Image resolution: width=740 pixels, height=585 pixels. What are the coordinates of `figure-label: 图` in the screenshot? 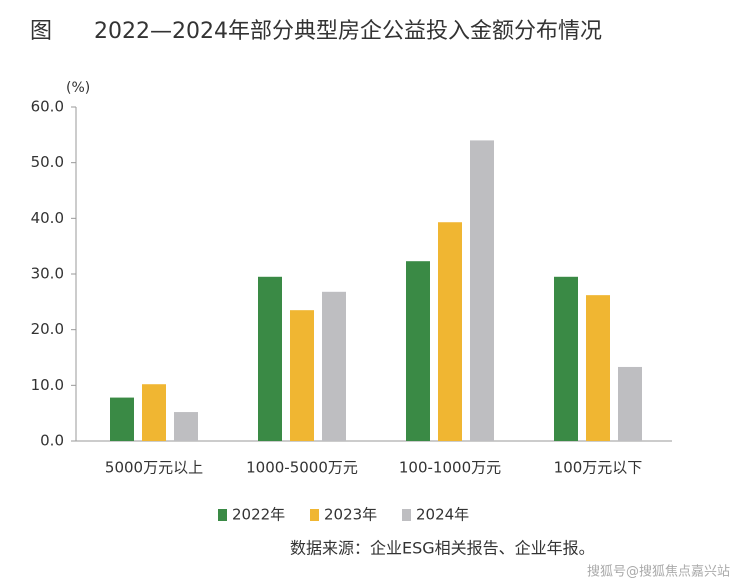 It's located at (41, 31).